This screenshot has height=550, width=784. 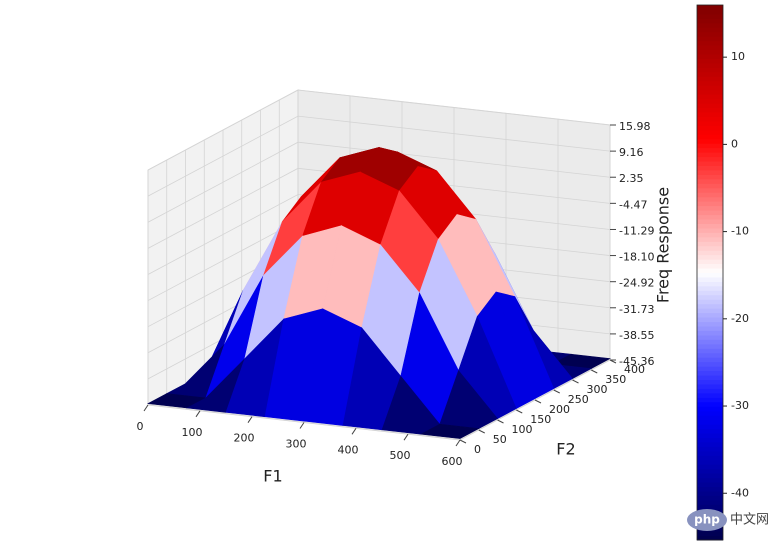 I want to click on surface-patch, so click(x=450, y=431).